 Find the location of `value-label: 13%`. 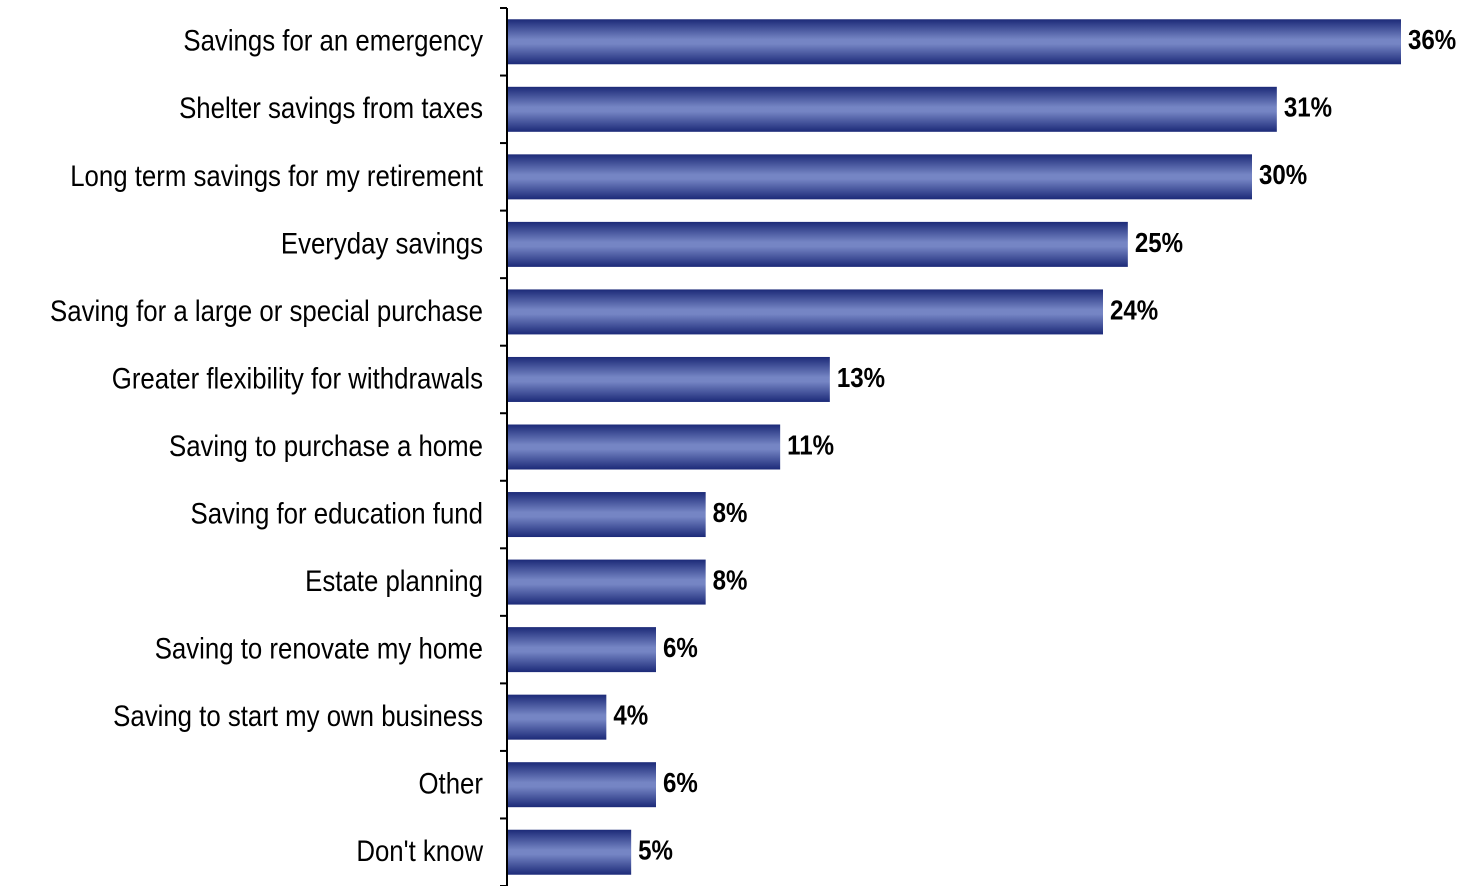

value-label: 13% is located at coordinates (861, 377).